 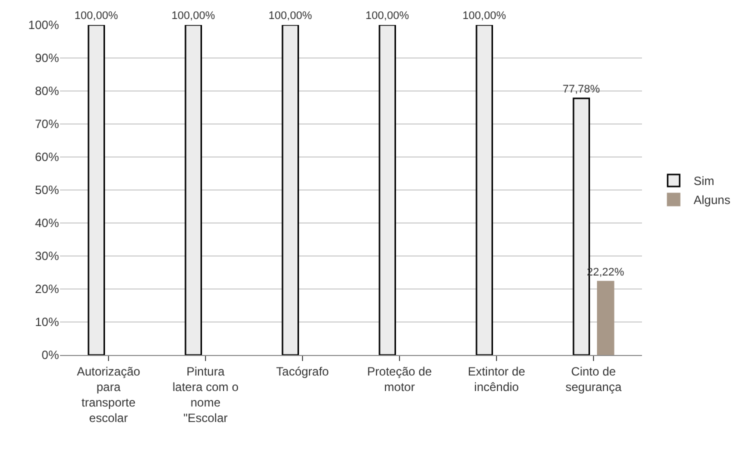 I want to click on y-tick-label: 10%, so click(x=47, y=322).